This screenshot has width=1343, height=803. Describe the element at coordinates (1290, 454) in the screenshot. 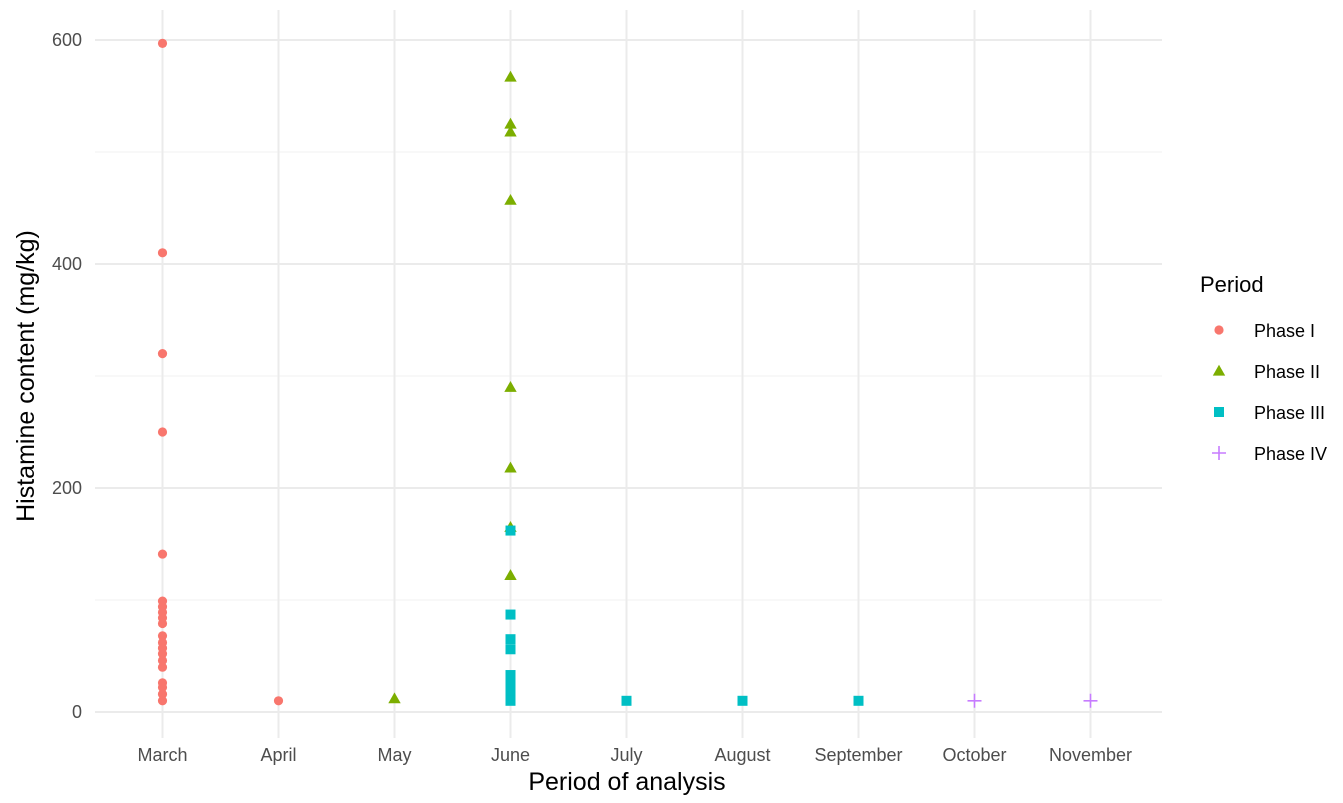

I see `legend-label-phase-iv: Phase IV` at that location.